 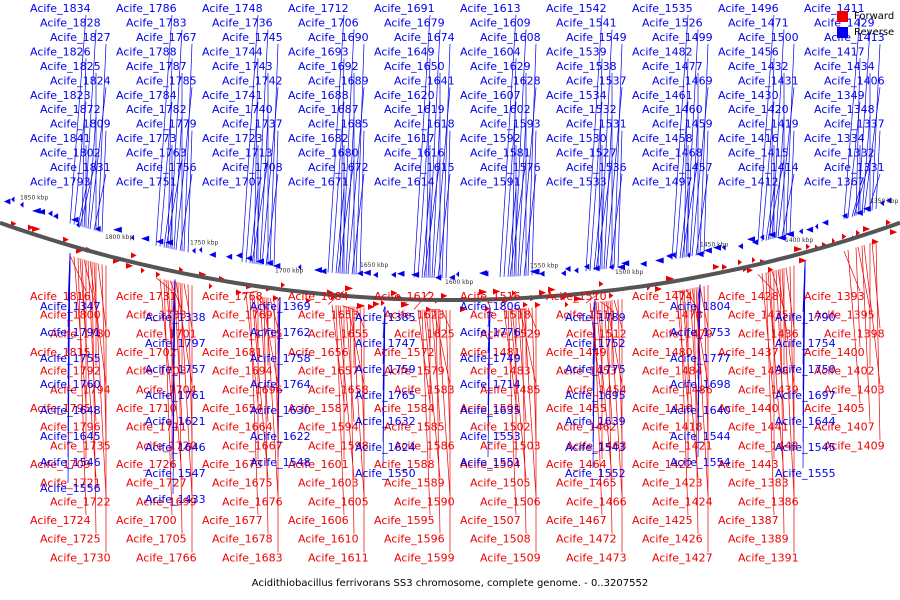 What do you see at coordinates (682, 80) in the screenshot?
I see `gene-label: Acife_1469` at bounding box center [682, 80].